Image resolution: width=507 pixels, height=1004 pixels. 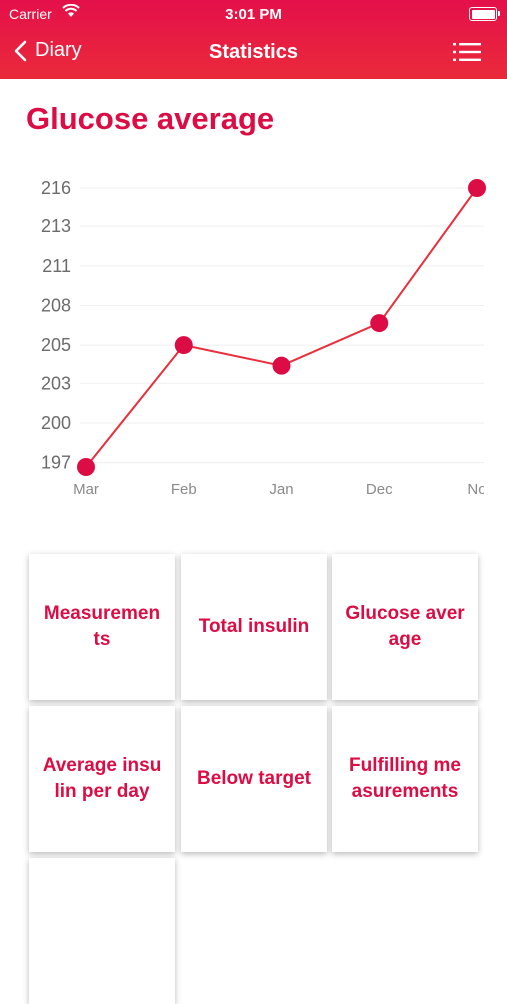 What do you see at coordinates (71, 12) in the screenshot?
I see `wifi-icon` at bounding box center [71, 12].